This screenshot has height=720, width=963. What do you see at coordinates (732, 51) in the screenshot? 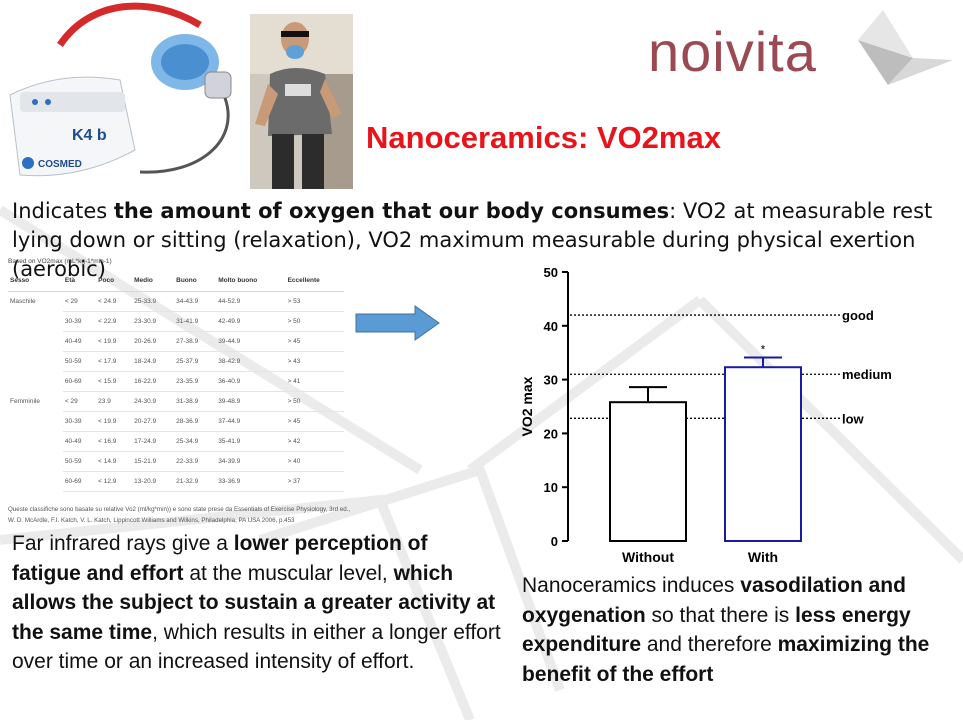
I see `logo-text: noivita` at bounding box center [732, 51].